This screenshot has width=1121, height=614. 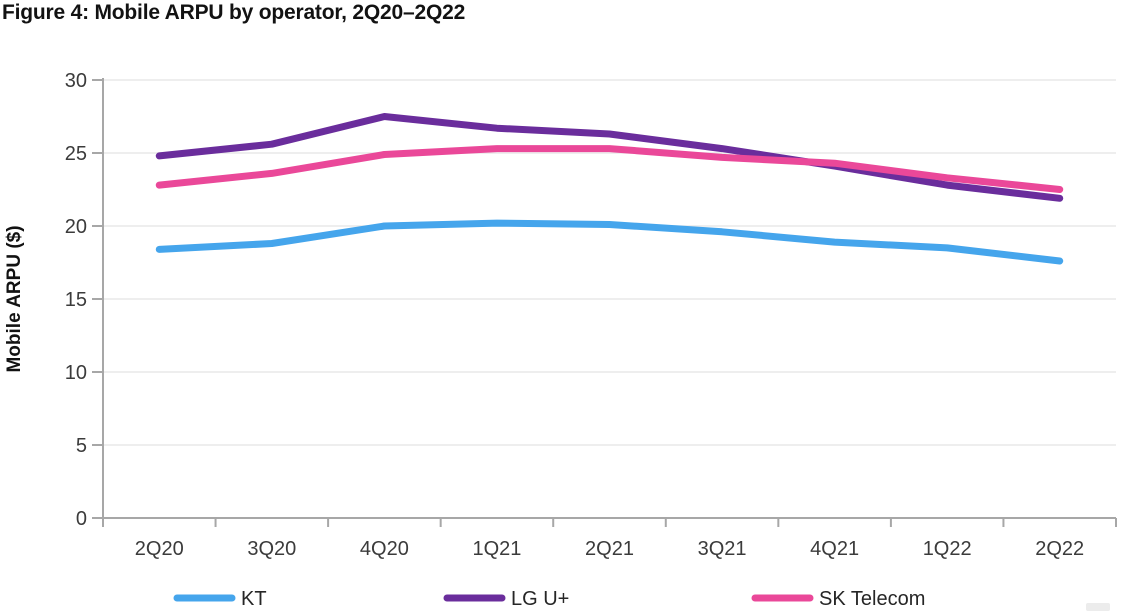 What do you see at coordinates (609, 169) in the screenshot?
I see `series-line-sk-telecom` at bounding box center [609, 169].